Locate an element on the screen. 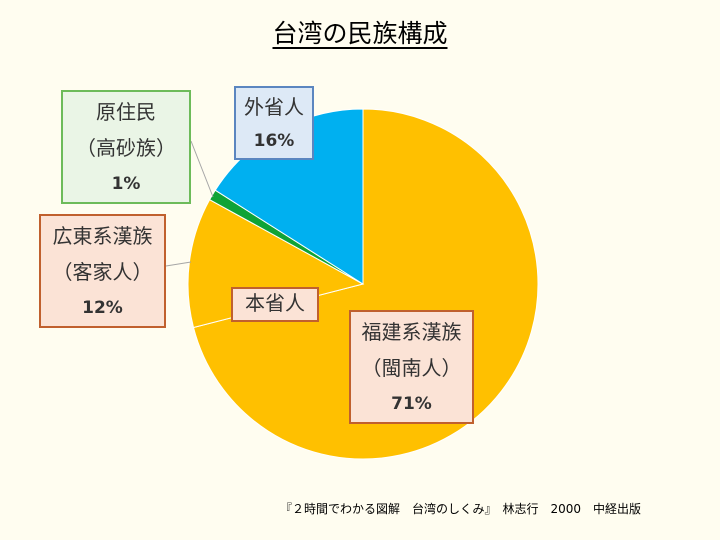 This screenshot has height=540, width=720. label-gensumin-sub: （高砂族） is located at coordinates (126, 148).